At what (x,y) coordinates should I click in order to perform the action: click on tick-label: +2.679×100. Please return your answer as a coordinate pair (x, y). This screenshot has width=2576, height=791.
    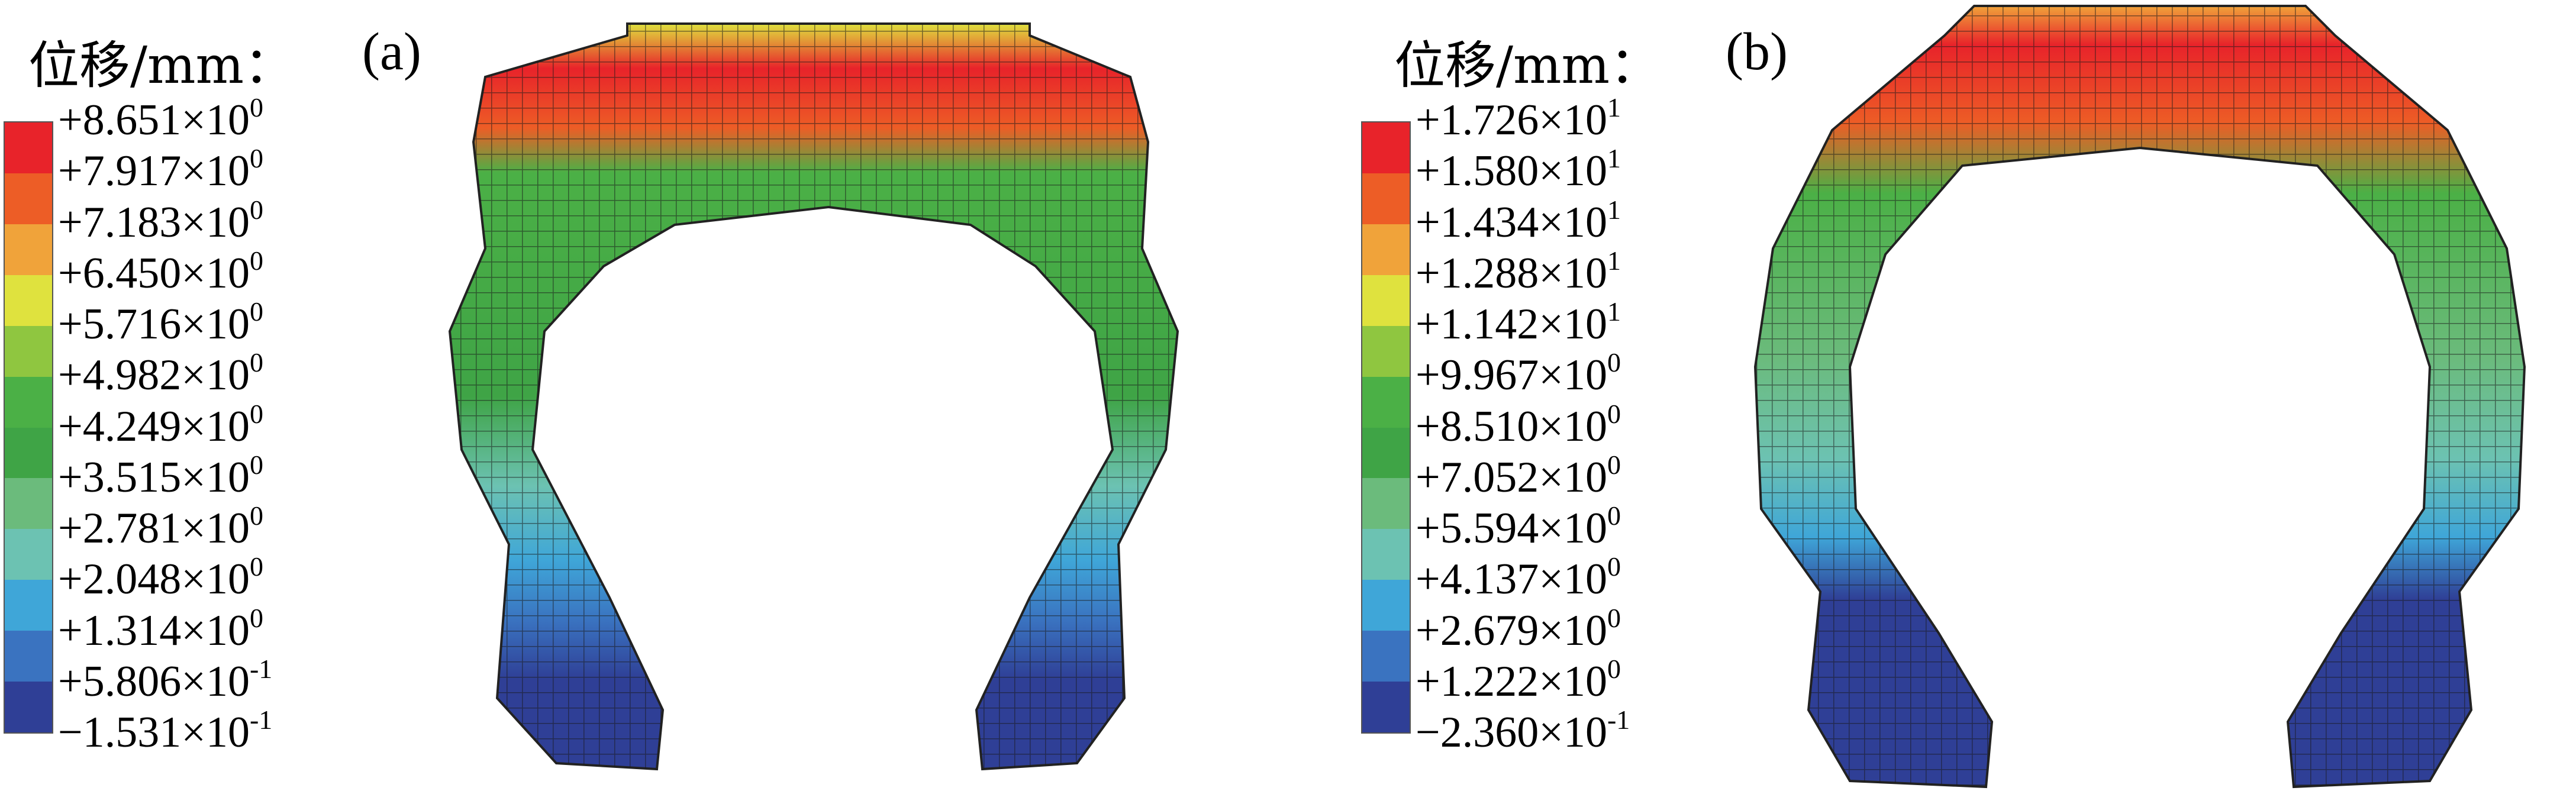
    Looking at the image, I should click on (1518, 629).